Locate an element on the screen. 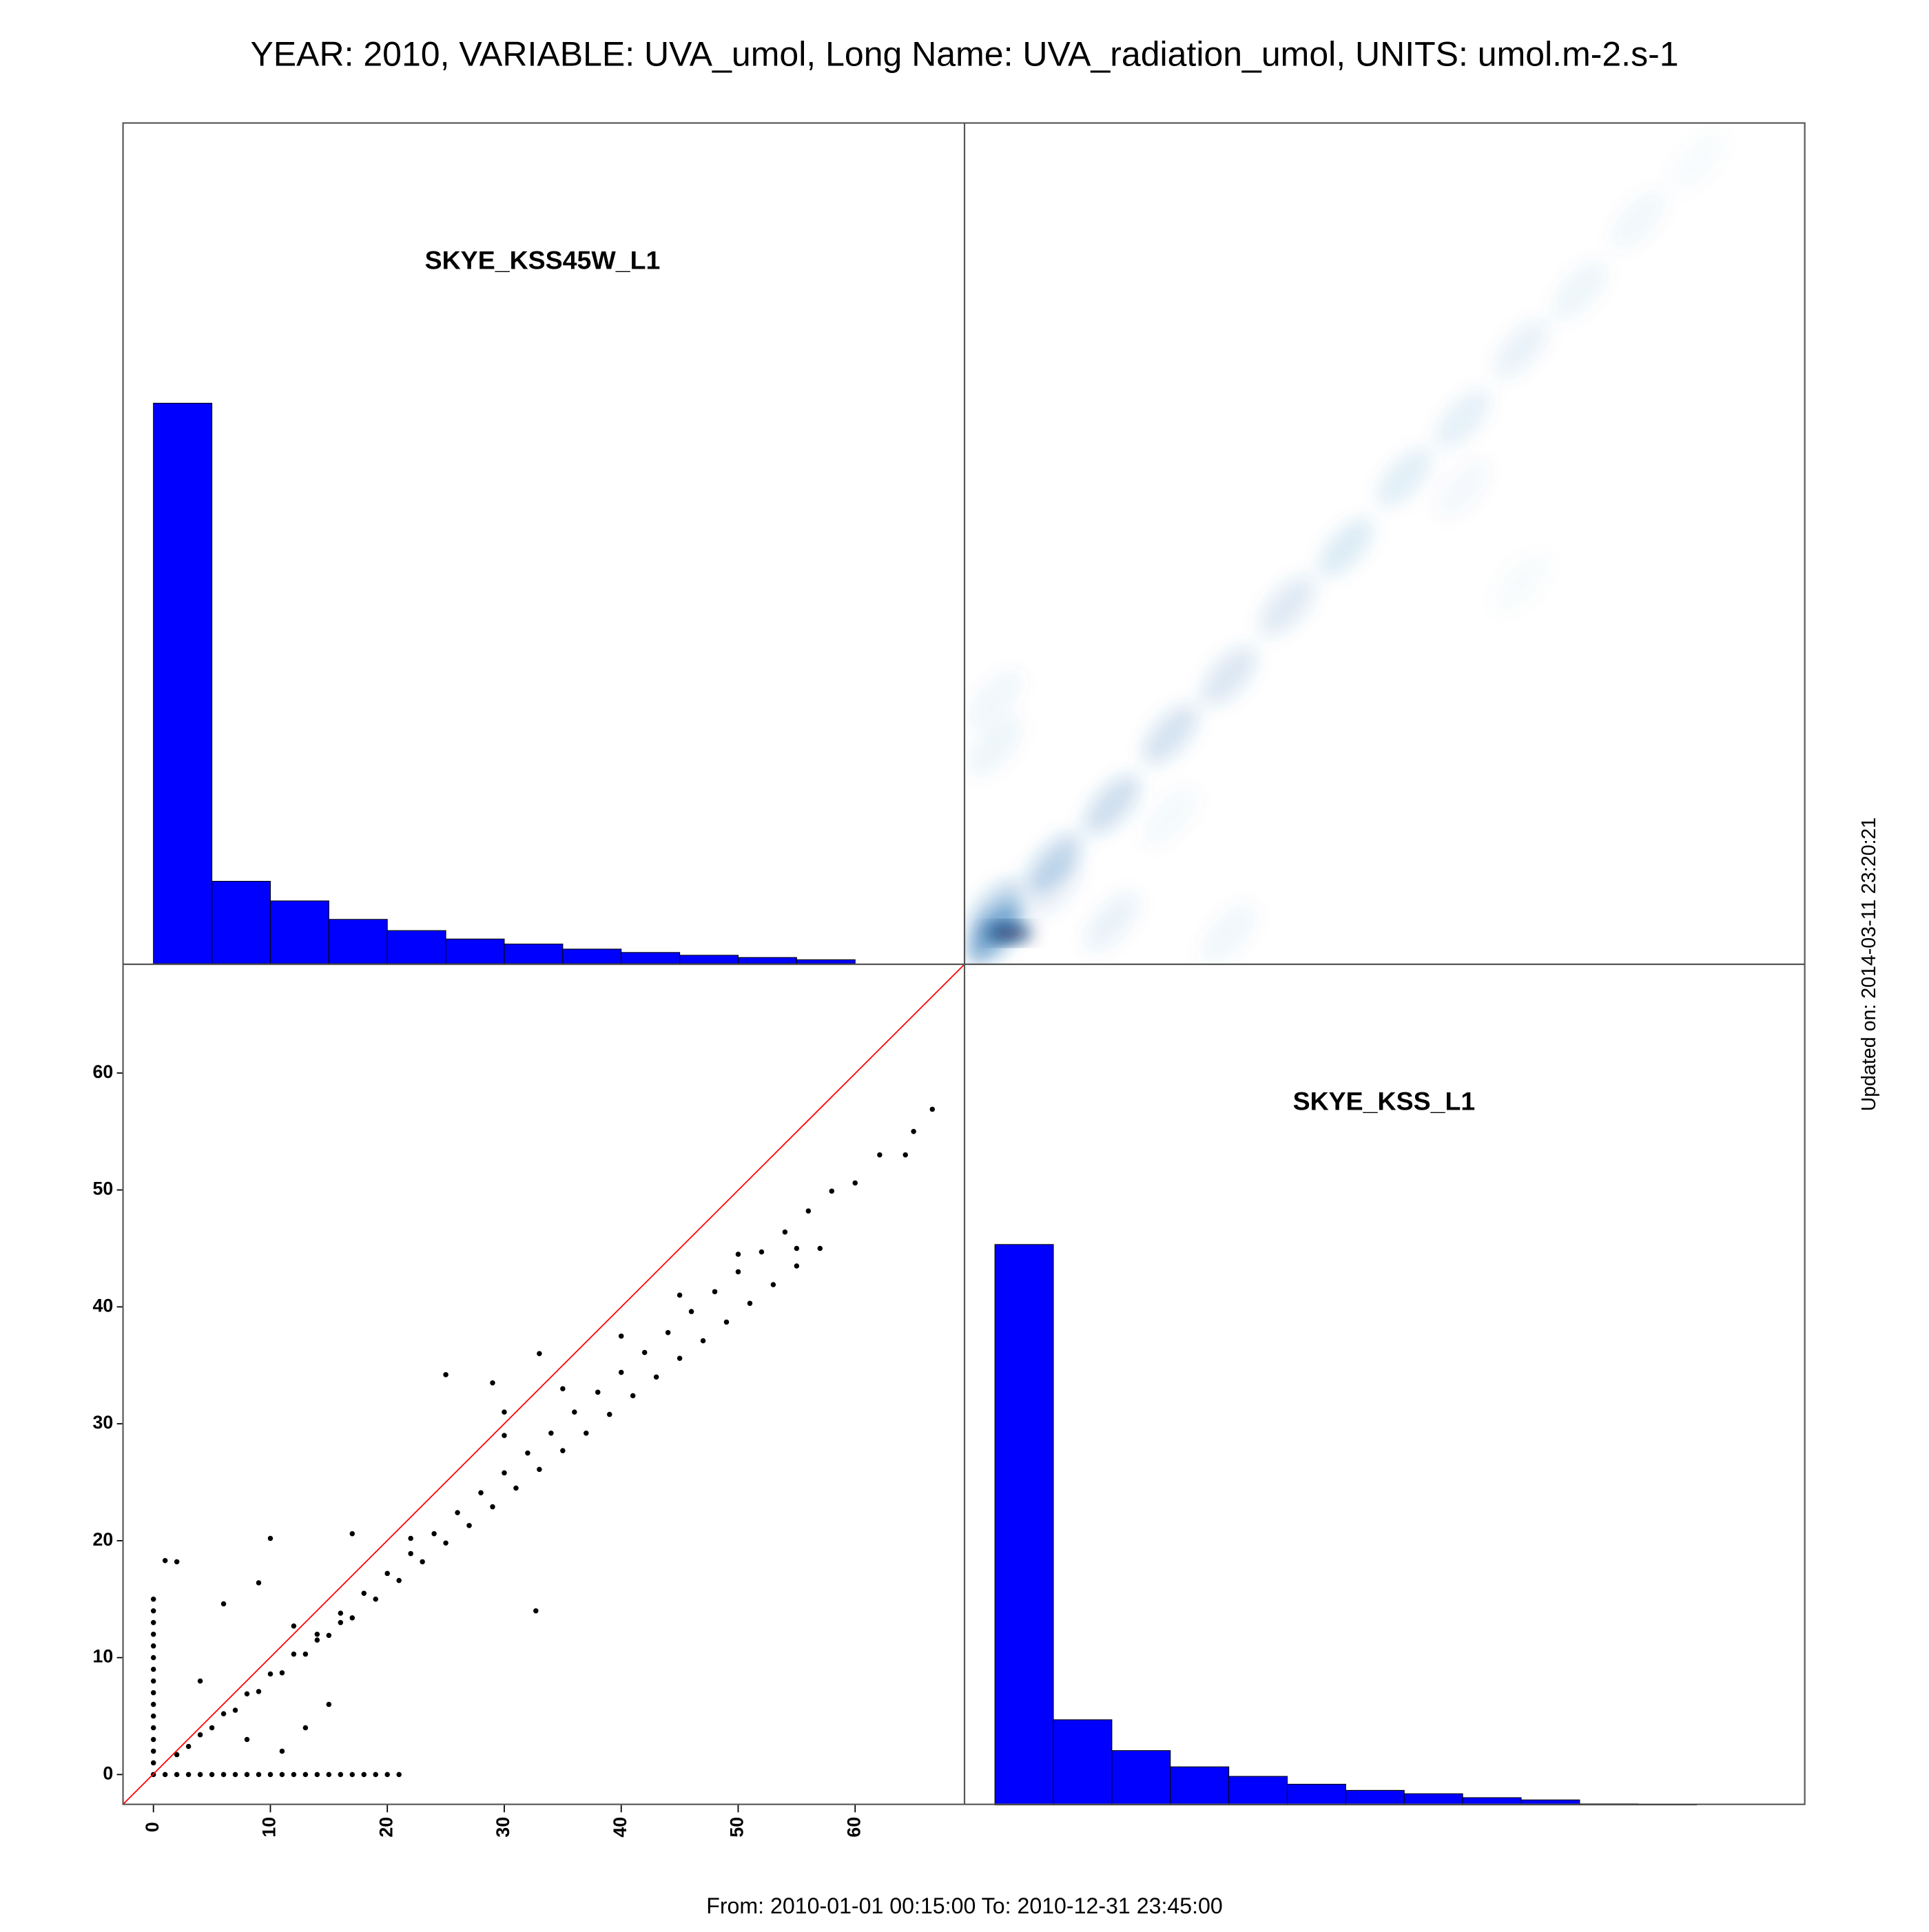 Image resolution: width=1929 pixels, height=1932 pixels. density-blur is located at coordinates (1317, 577).